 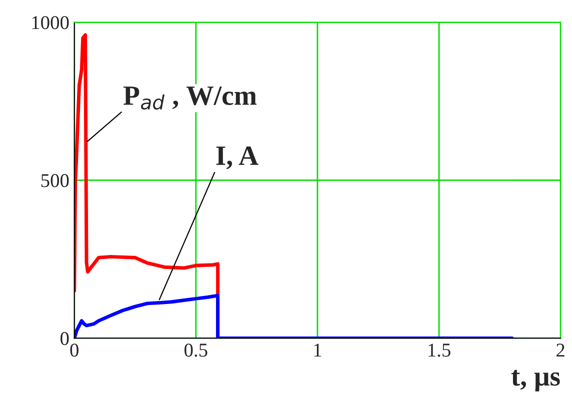 What do you see at coordinates (560, 350) in the screenshot?
I see `x-tick-label: 2` at bounding box center [560, 350].